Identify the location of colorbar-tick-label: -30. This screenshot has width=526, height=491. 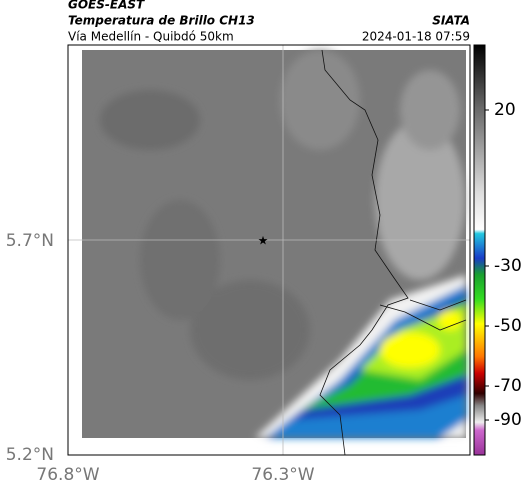
(508, 266).